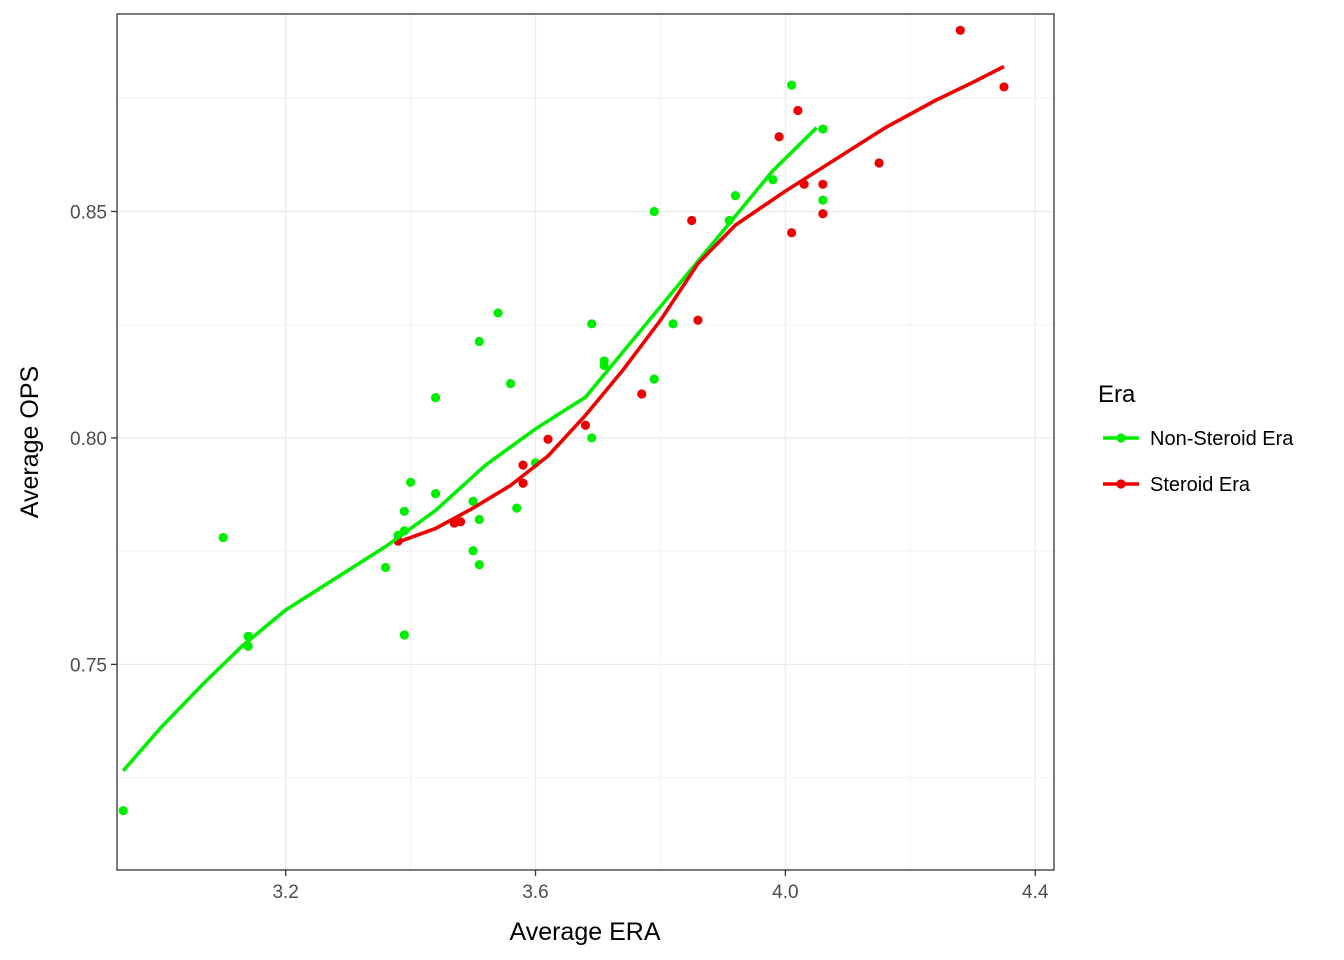 The image size is (1344, 960). What do you see at coordinates (1035, 892) in the screenshot?
I see `x-tick-label: 4.4` at bounding box center [1035, 892].